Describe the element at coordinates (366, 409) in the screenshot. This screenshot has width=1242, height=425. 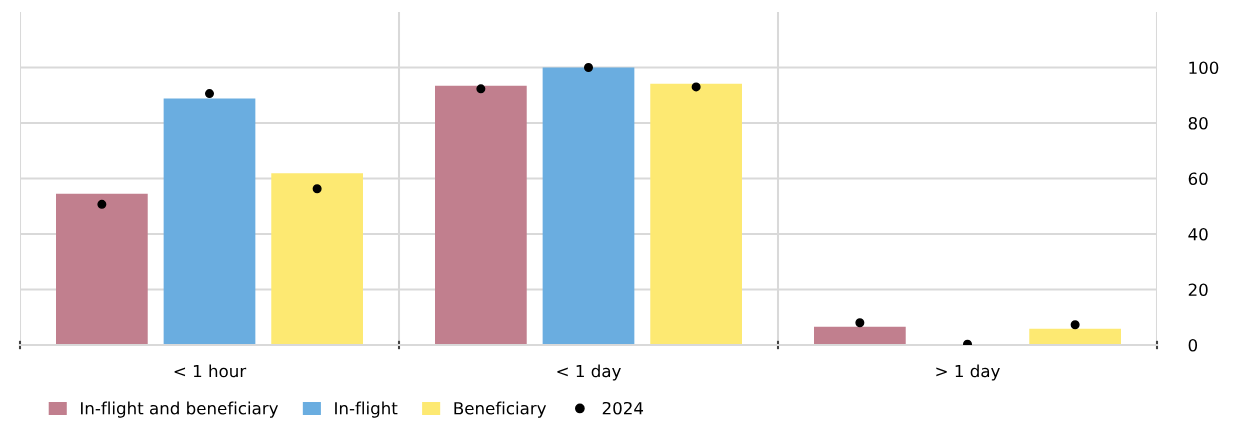
I see `legend-label: In-flight` at that location.